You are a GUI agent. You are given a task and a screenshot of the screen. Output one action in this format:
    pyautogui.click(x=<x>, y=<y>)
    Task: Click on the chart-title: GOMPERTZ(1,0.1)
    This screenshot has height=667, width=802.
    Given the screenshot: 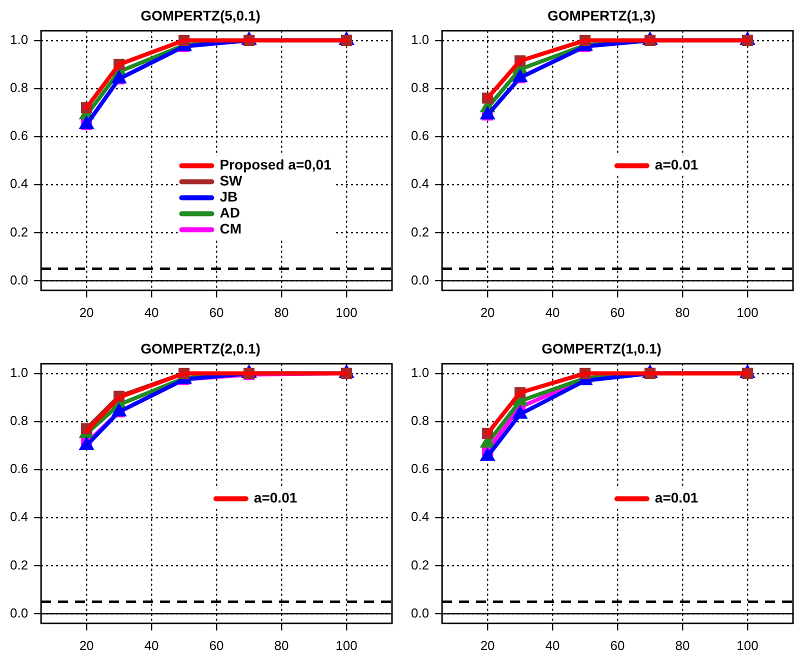 What is the action you would take?
    pyautogui.click(x=602, y=348)
    